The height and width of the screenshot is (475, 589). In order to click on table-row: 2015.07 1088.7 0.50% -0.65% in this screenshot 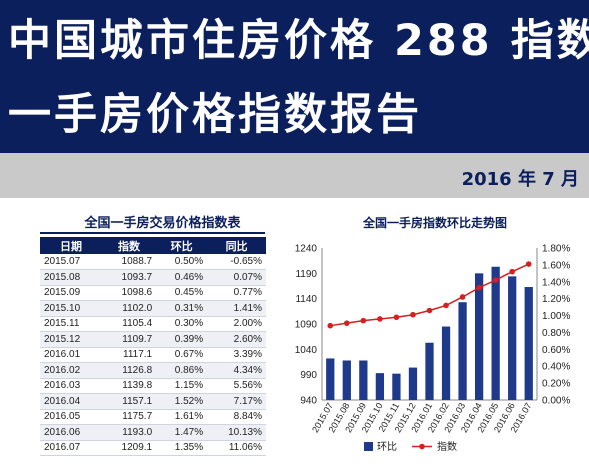, I will do `click(153, 262)`.